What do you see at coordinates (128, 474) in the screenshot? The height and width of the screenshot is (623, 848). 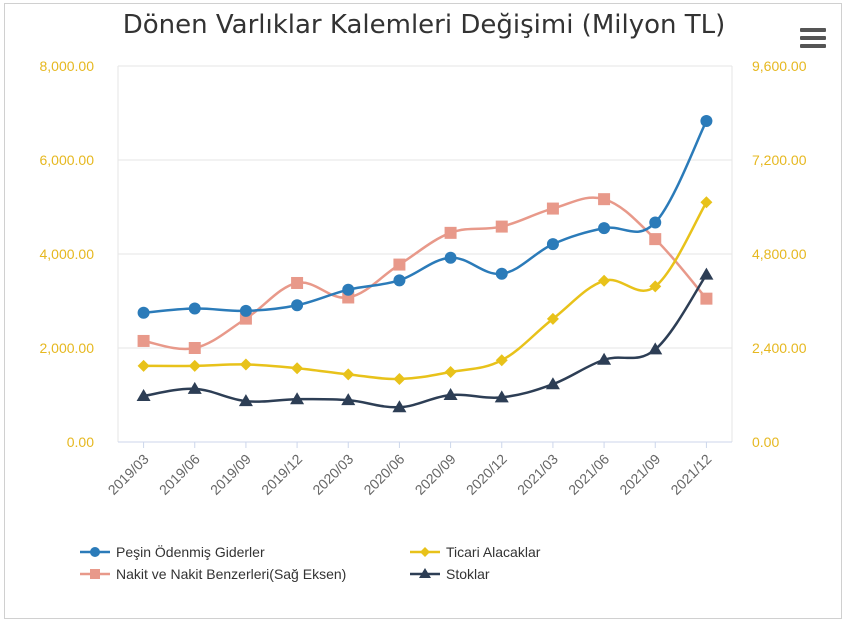 I see `x-tick-label: 2019/03` at bounding box center [128, 474].